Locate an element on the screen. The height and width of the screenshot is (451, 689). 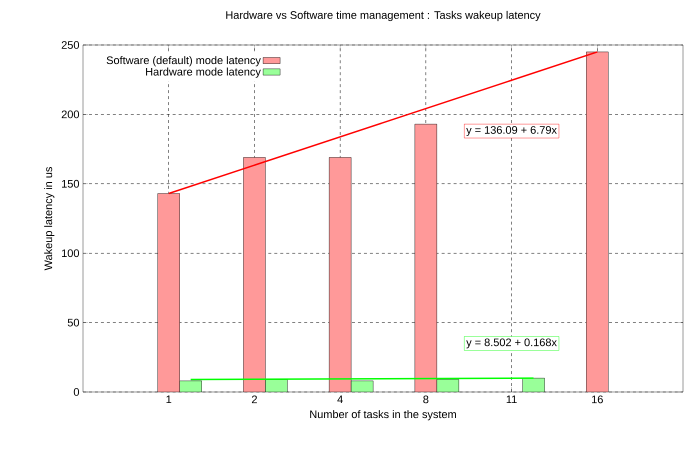
legend-label: Hardware mode latency is located at coordinates (203, 73).